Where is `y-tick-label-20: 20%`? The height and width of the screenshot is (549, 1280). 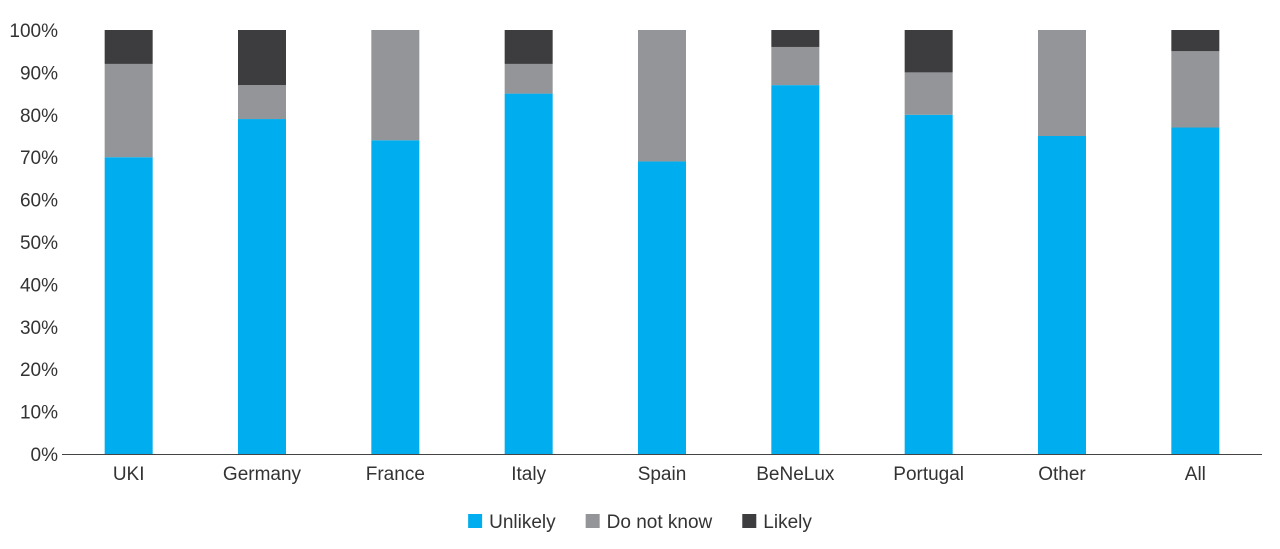
y-tick-label-20: 20% is located at coordinates (39, 370).